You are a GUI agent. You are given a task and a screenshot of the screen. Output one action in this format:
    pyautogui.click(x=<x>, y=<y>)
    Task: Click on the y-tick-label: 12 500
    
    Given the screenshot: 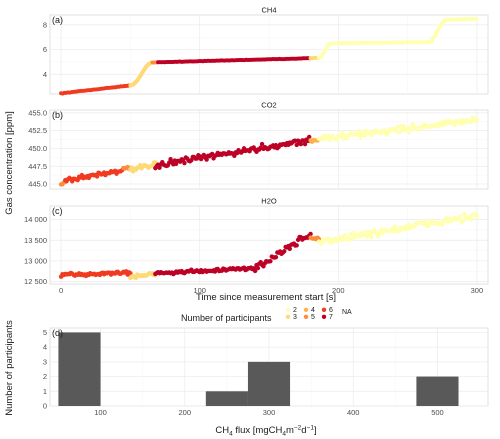 What is the action you would take?
    pyautogui.click(x=35, y=281)
    